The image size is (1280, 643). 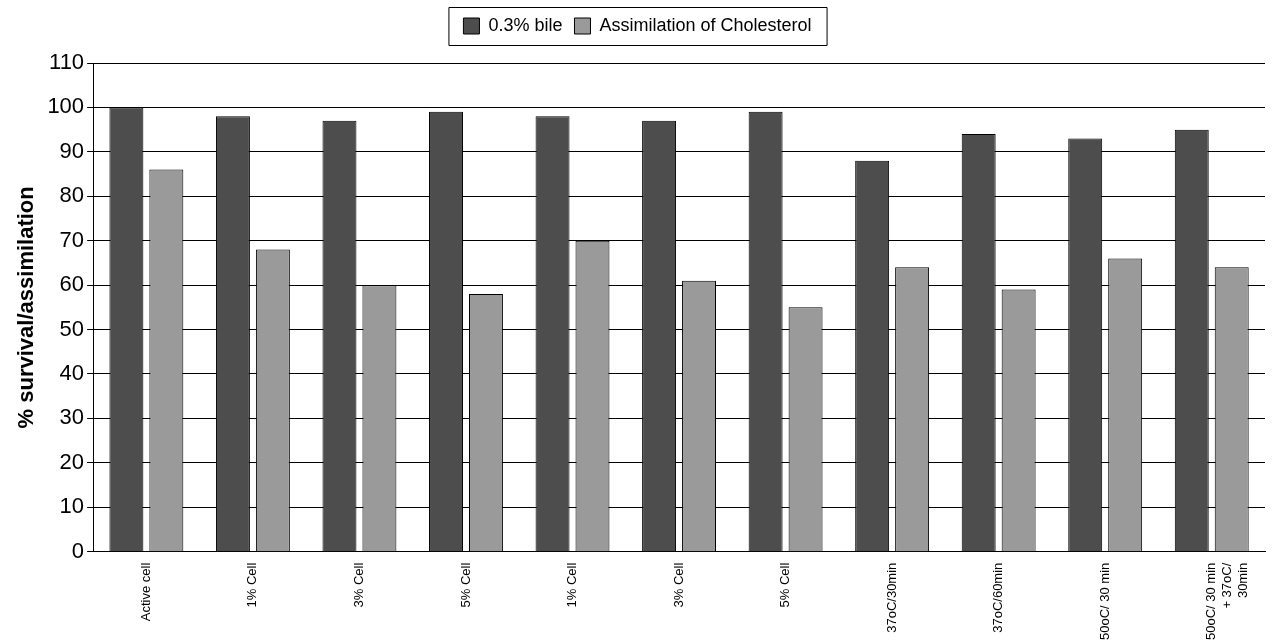 I want to click on y-axis-title: % survival/assimilation, so click(x=26, y=307).